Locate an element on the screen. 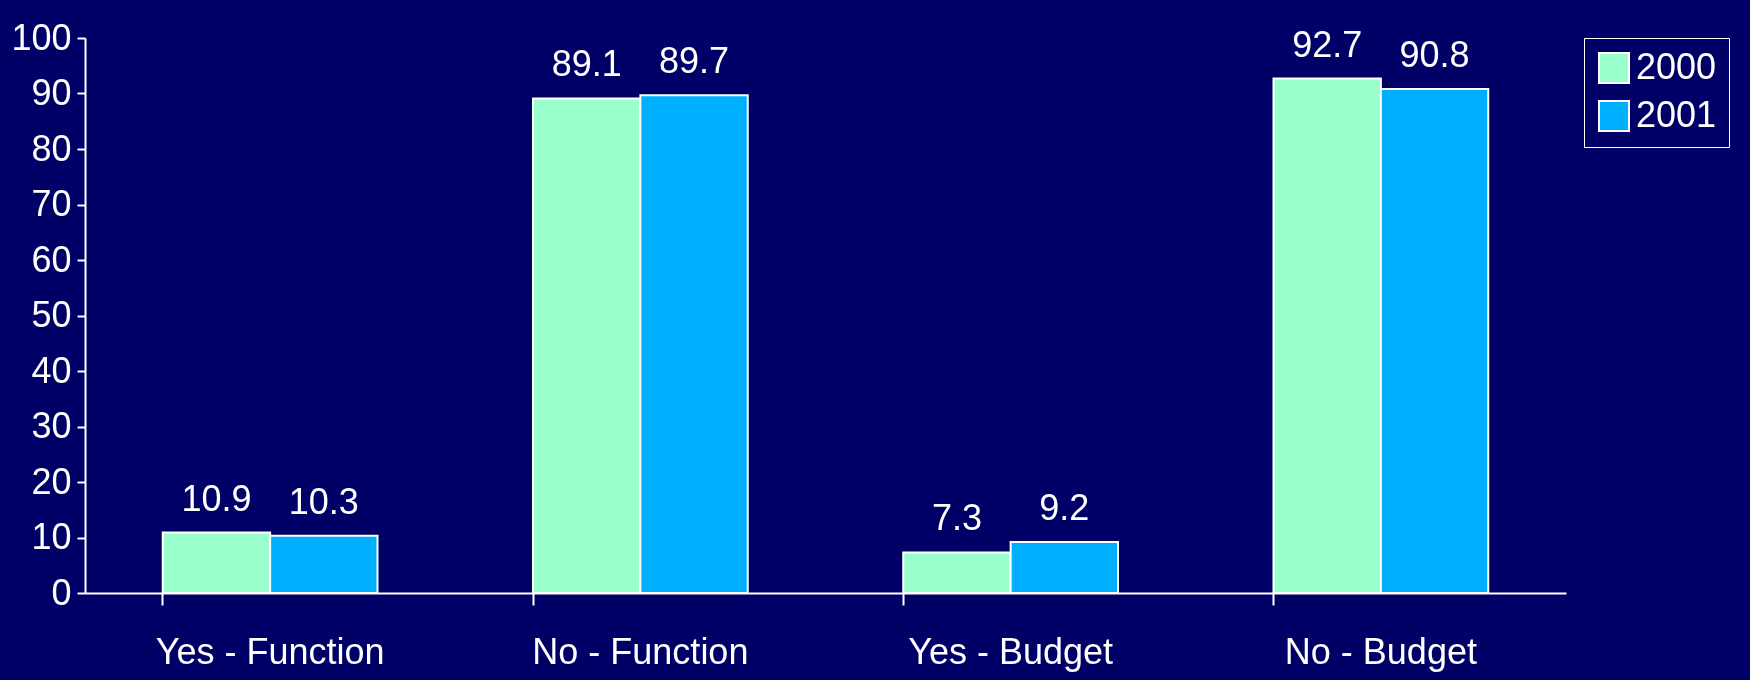  data-label: 90.8 is located at coordinates (1434, 55).